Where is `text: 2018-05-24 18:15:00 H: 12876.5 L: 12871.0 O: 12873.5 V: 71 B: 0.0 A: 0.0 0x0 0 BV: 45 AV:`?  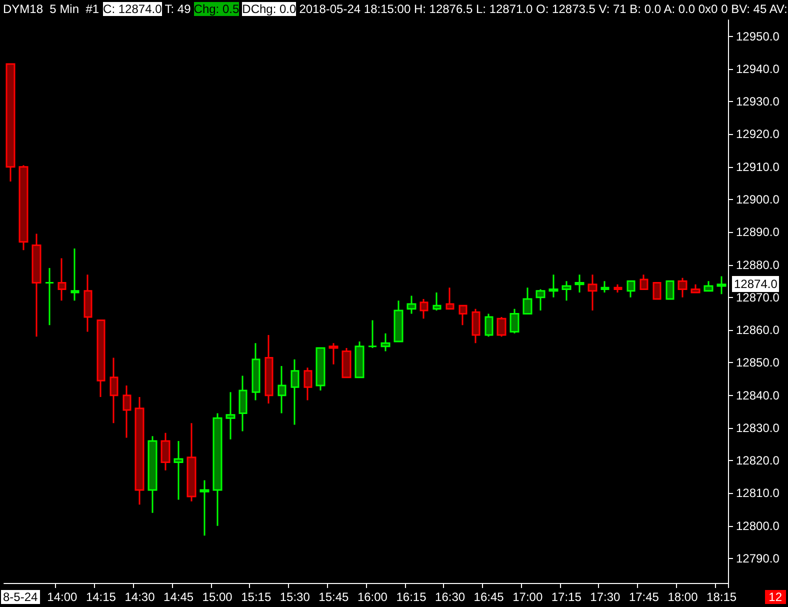 text: 2018-05-24 18:15:00 H: 12876.5 L: 12871.0 O: 12873.5 V: 71 B: 0.0 A: 0.0 0x0 0 BV: 45 AV: is located at coordinates (543, 9).